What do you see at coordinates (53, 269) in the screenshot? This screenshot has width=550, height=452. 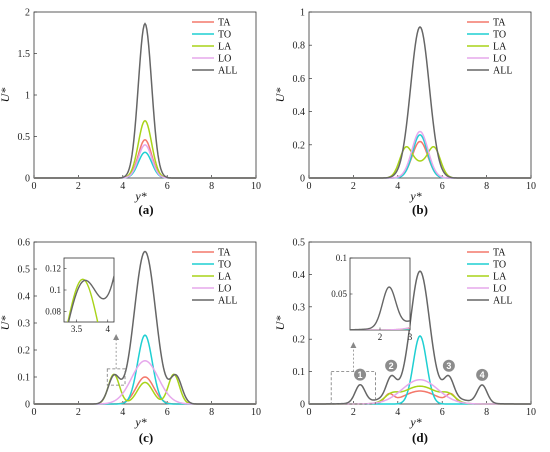 I see `inset-y-tick-label: 0.12` at bounding box center [53, 269].